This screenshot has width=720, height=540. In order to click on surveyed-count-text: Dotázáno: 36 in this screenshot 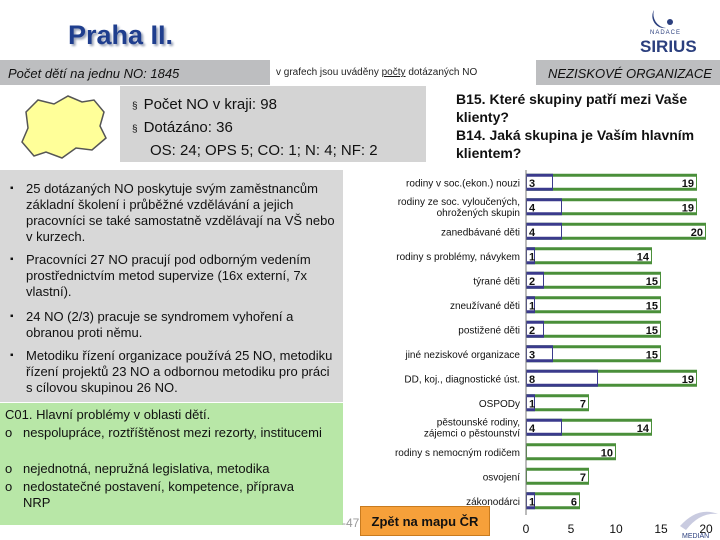, I will do `click(188, 127)`.